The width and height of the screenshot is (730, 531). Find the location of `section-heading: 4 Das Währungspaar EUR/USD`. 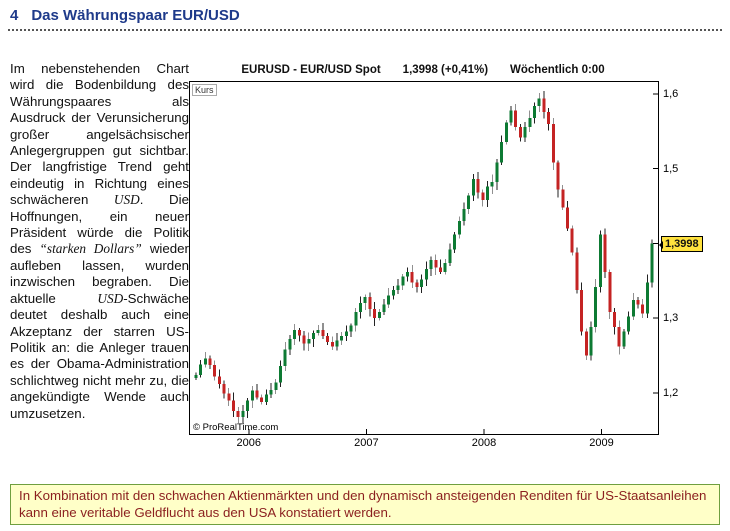

section-heading: 4 Das Währungspaar EUR/USD is located at coordinates (125, 15).